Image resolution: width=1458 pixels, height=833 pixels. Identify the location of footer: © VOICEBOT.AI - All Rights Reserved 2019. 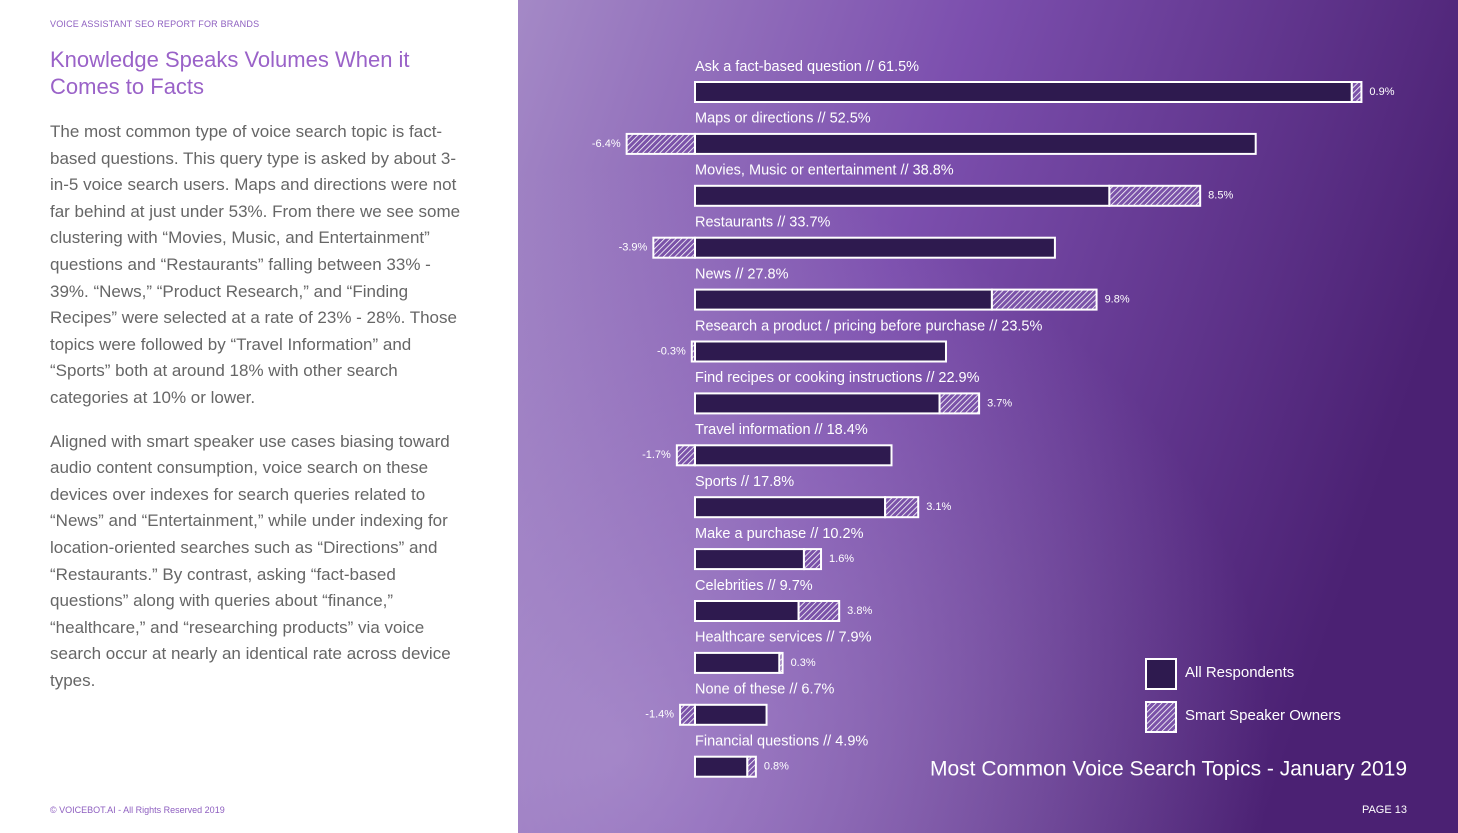
(137, 810).